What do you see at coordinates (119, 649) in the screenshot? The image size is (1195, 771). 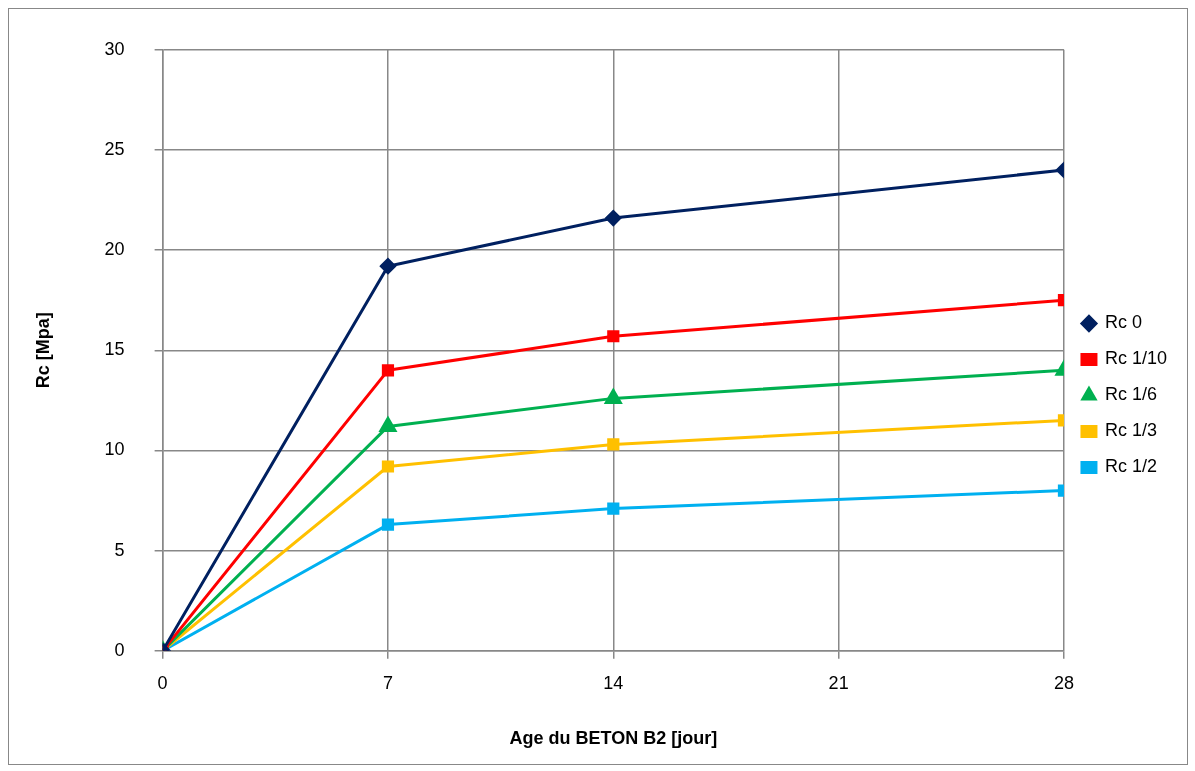 I see `y-tick-label: 0` at bounding box center [119, 649].